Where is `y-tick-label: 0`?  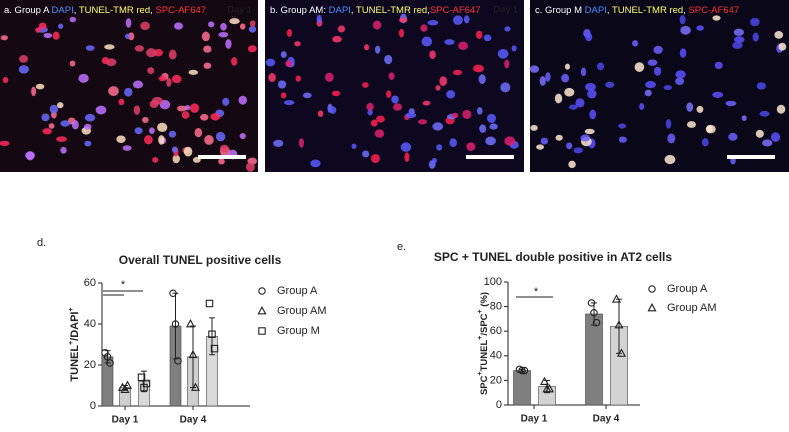
y-tick-label: 0 is located at coordinates (93, 406).